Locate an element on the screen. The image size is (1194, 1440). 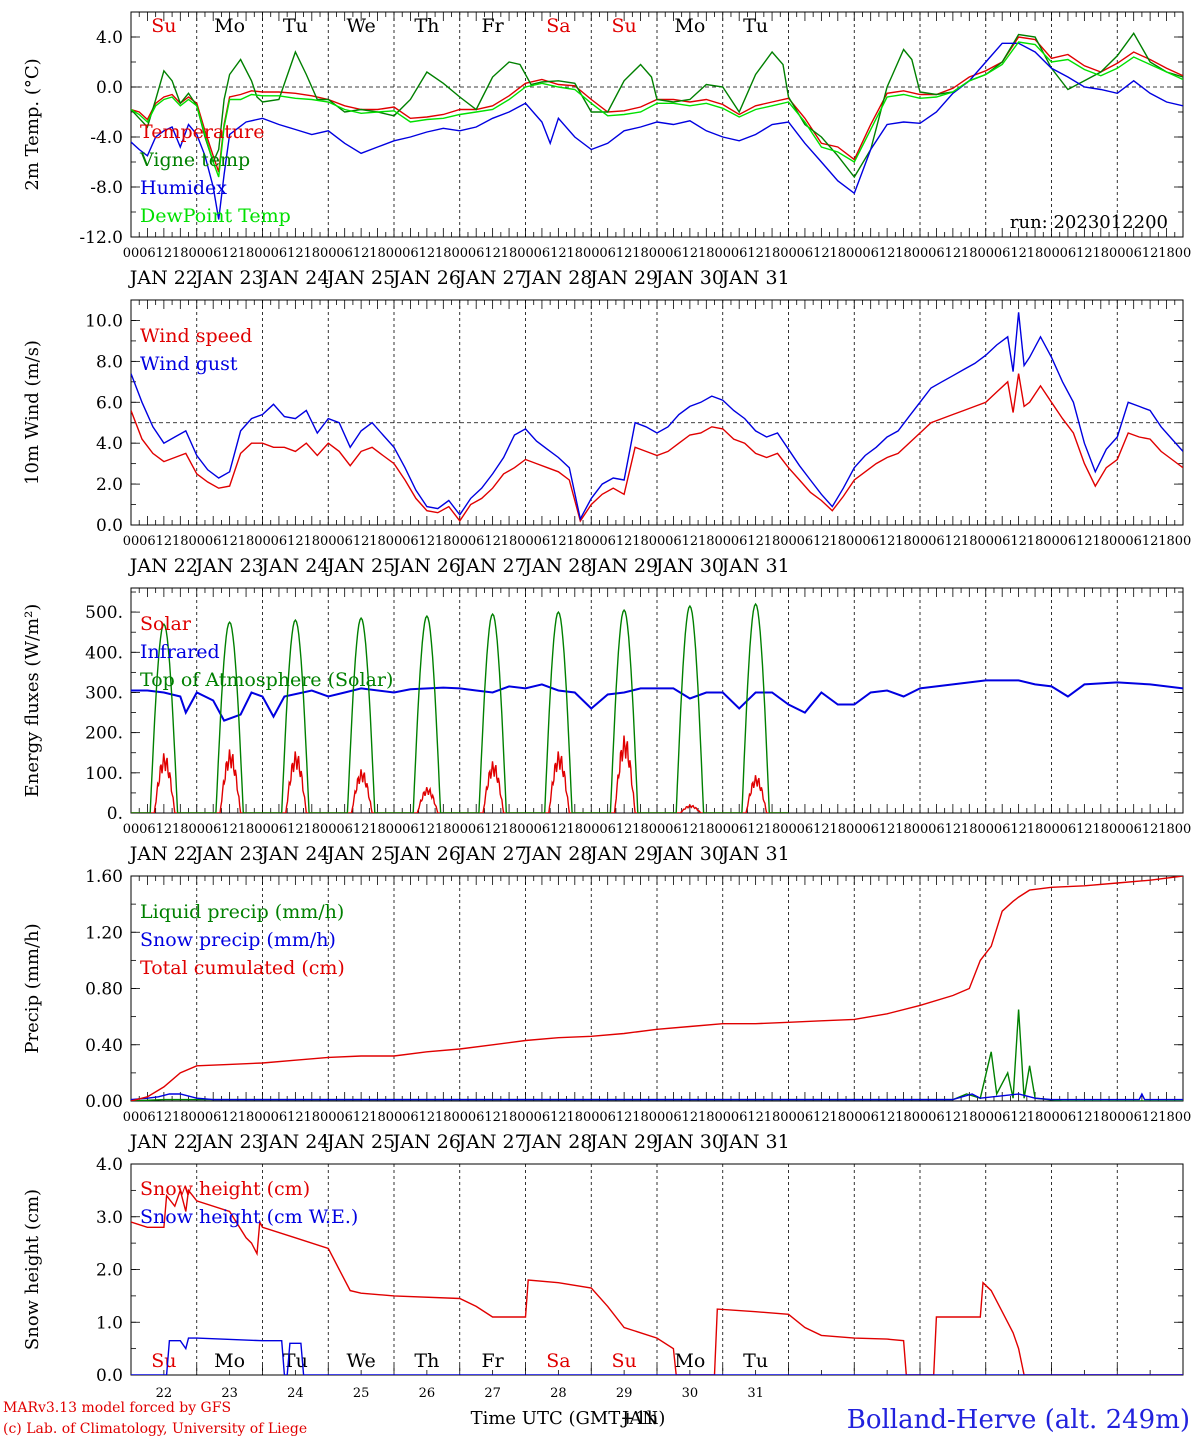
day-number-label: 24 is located at coordinates (295, 1393).